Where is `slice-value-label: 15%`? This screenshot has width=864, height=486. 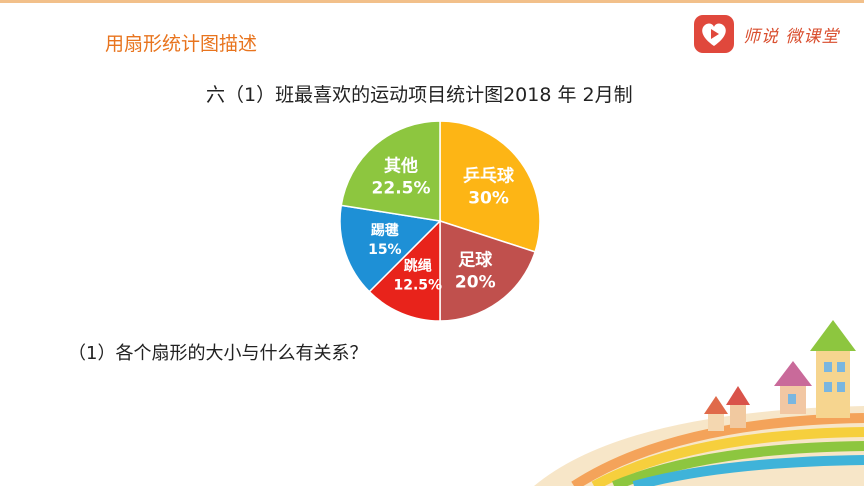 slice-value-label: 15% is located at coordinates (385, 250).